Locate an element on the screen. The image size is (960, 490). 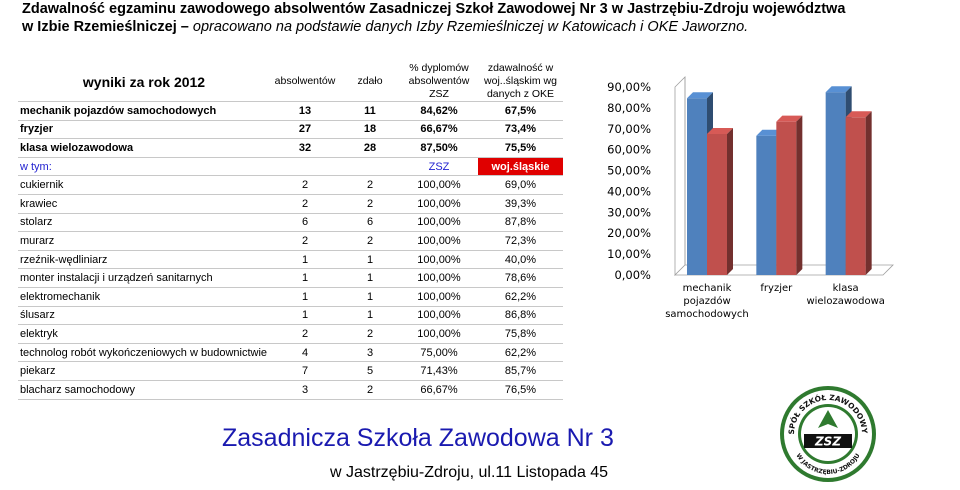
cell-name: monter instalacji i urządzeń sanitarnych is located at coordinates (144, 278).